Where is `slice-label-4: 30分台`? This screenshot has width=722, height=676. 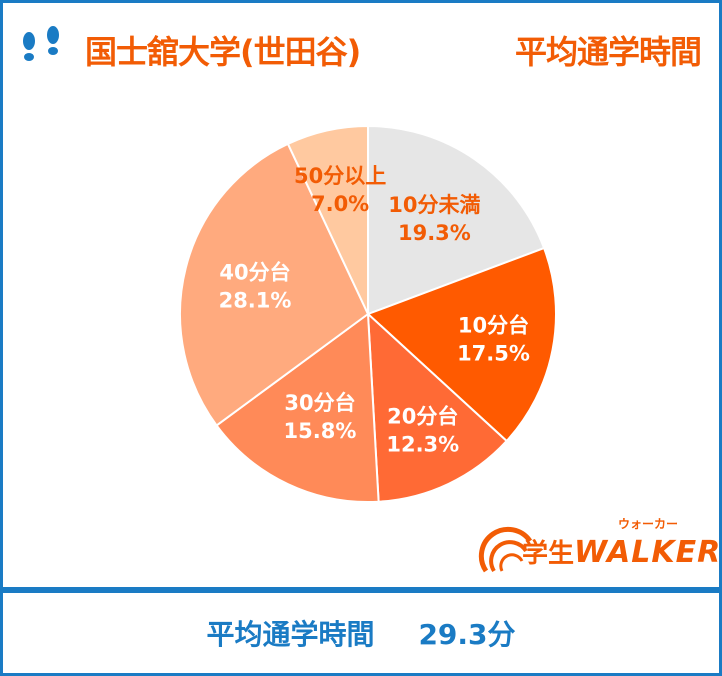
slice-label-4: 30分台 is located at coordinates (319, 403).